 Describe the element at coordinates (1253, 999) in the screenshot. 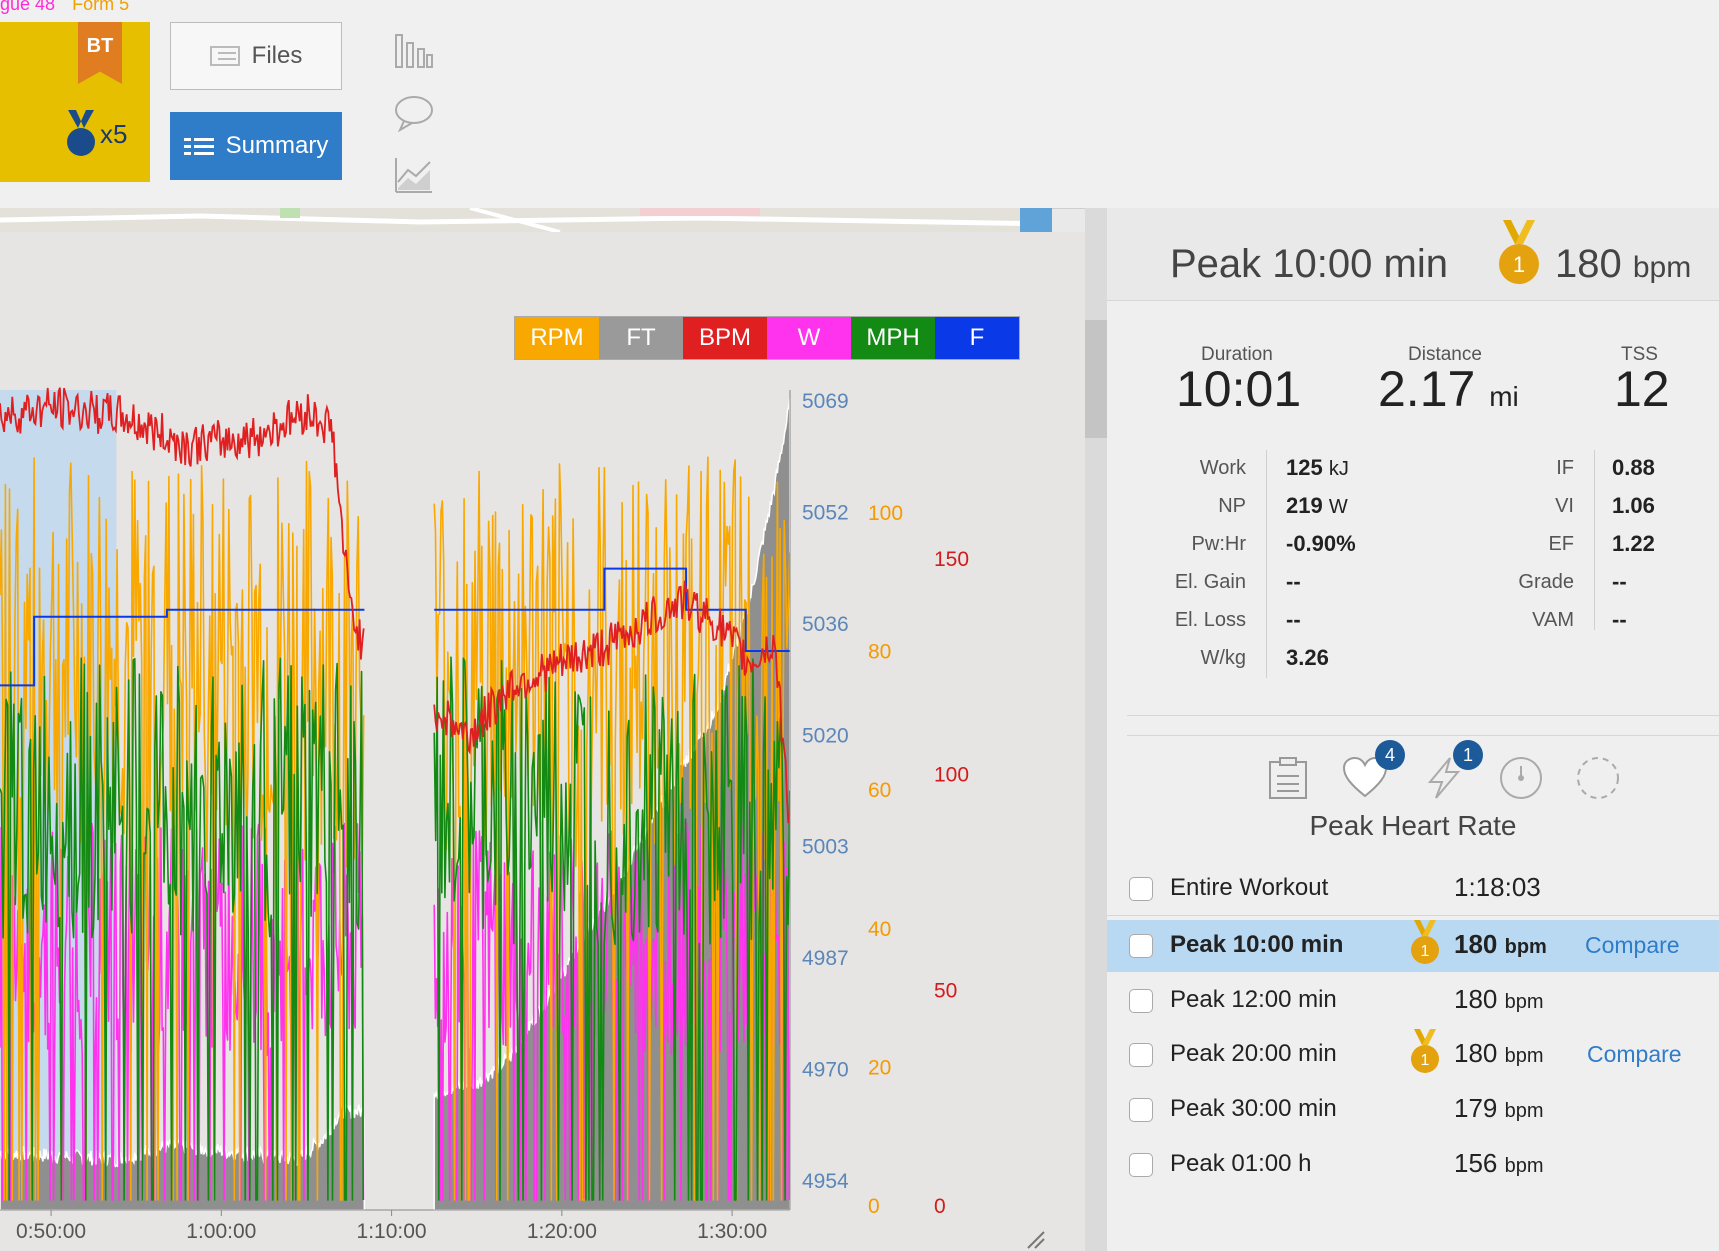

I see `row-name: Peak 12:00 min` at that location.